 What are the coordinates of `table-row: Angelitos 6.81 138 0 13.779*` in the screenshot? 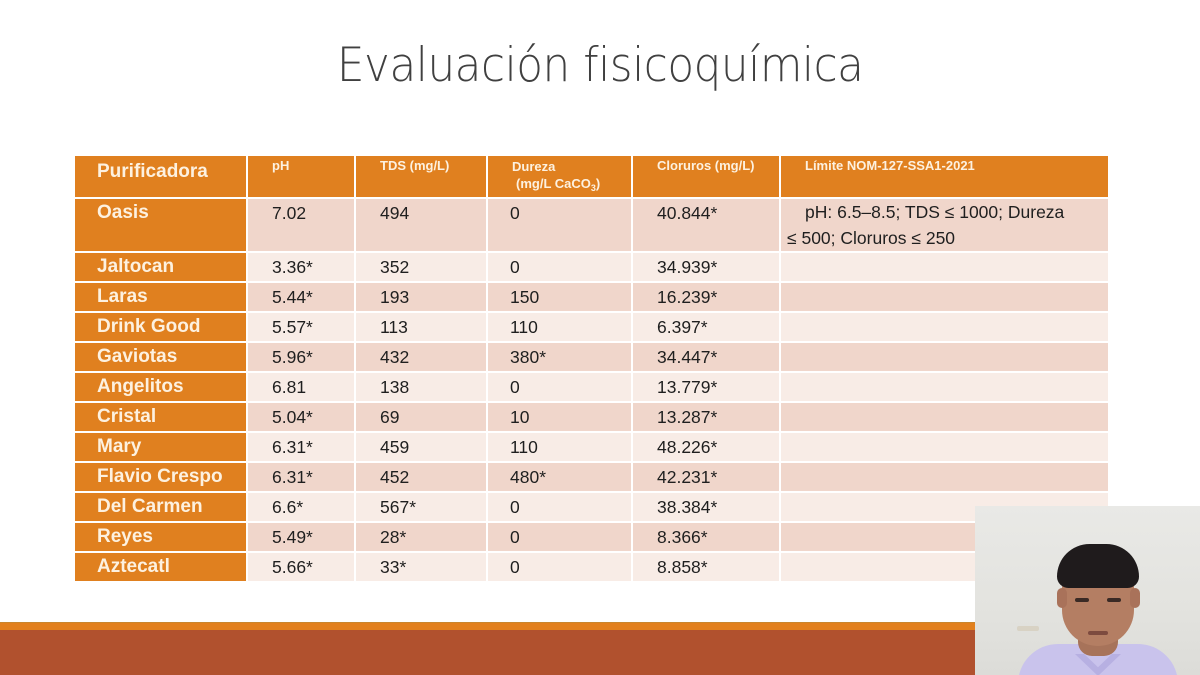 It's located at (591, 387).